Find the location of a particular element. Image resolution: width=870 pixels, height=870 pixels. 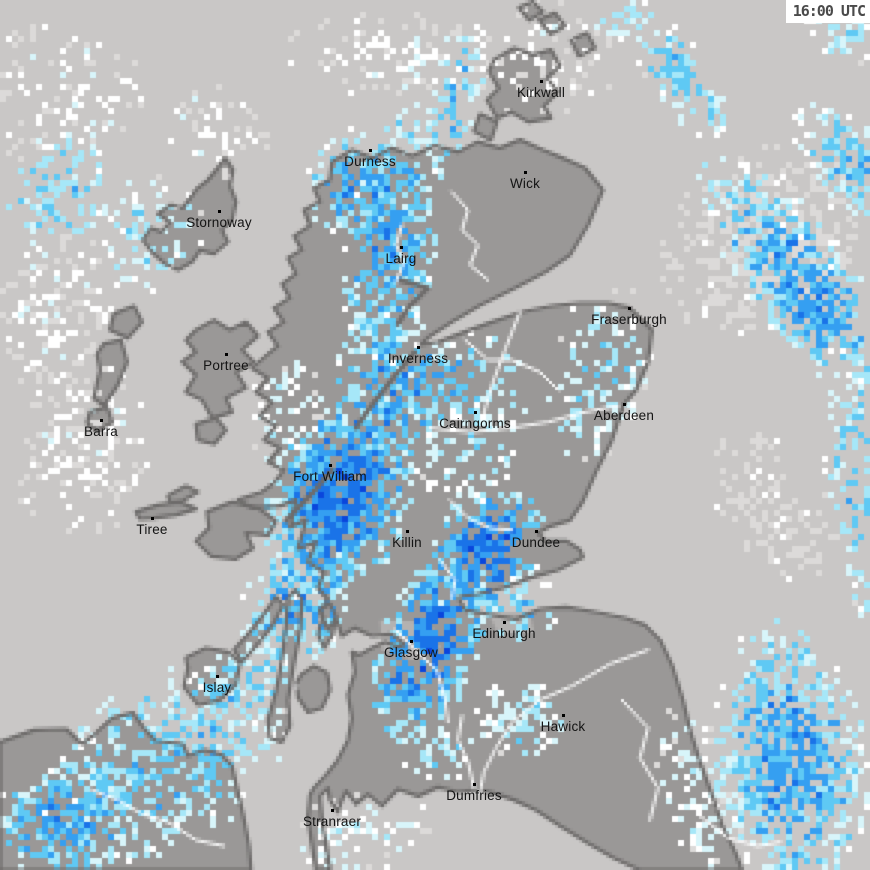

city-label: Stranraer is located at coordinates (332, 821).